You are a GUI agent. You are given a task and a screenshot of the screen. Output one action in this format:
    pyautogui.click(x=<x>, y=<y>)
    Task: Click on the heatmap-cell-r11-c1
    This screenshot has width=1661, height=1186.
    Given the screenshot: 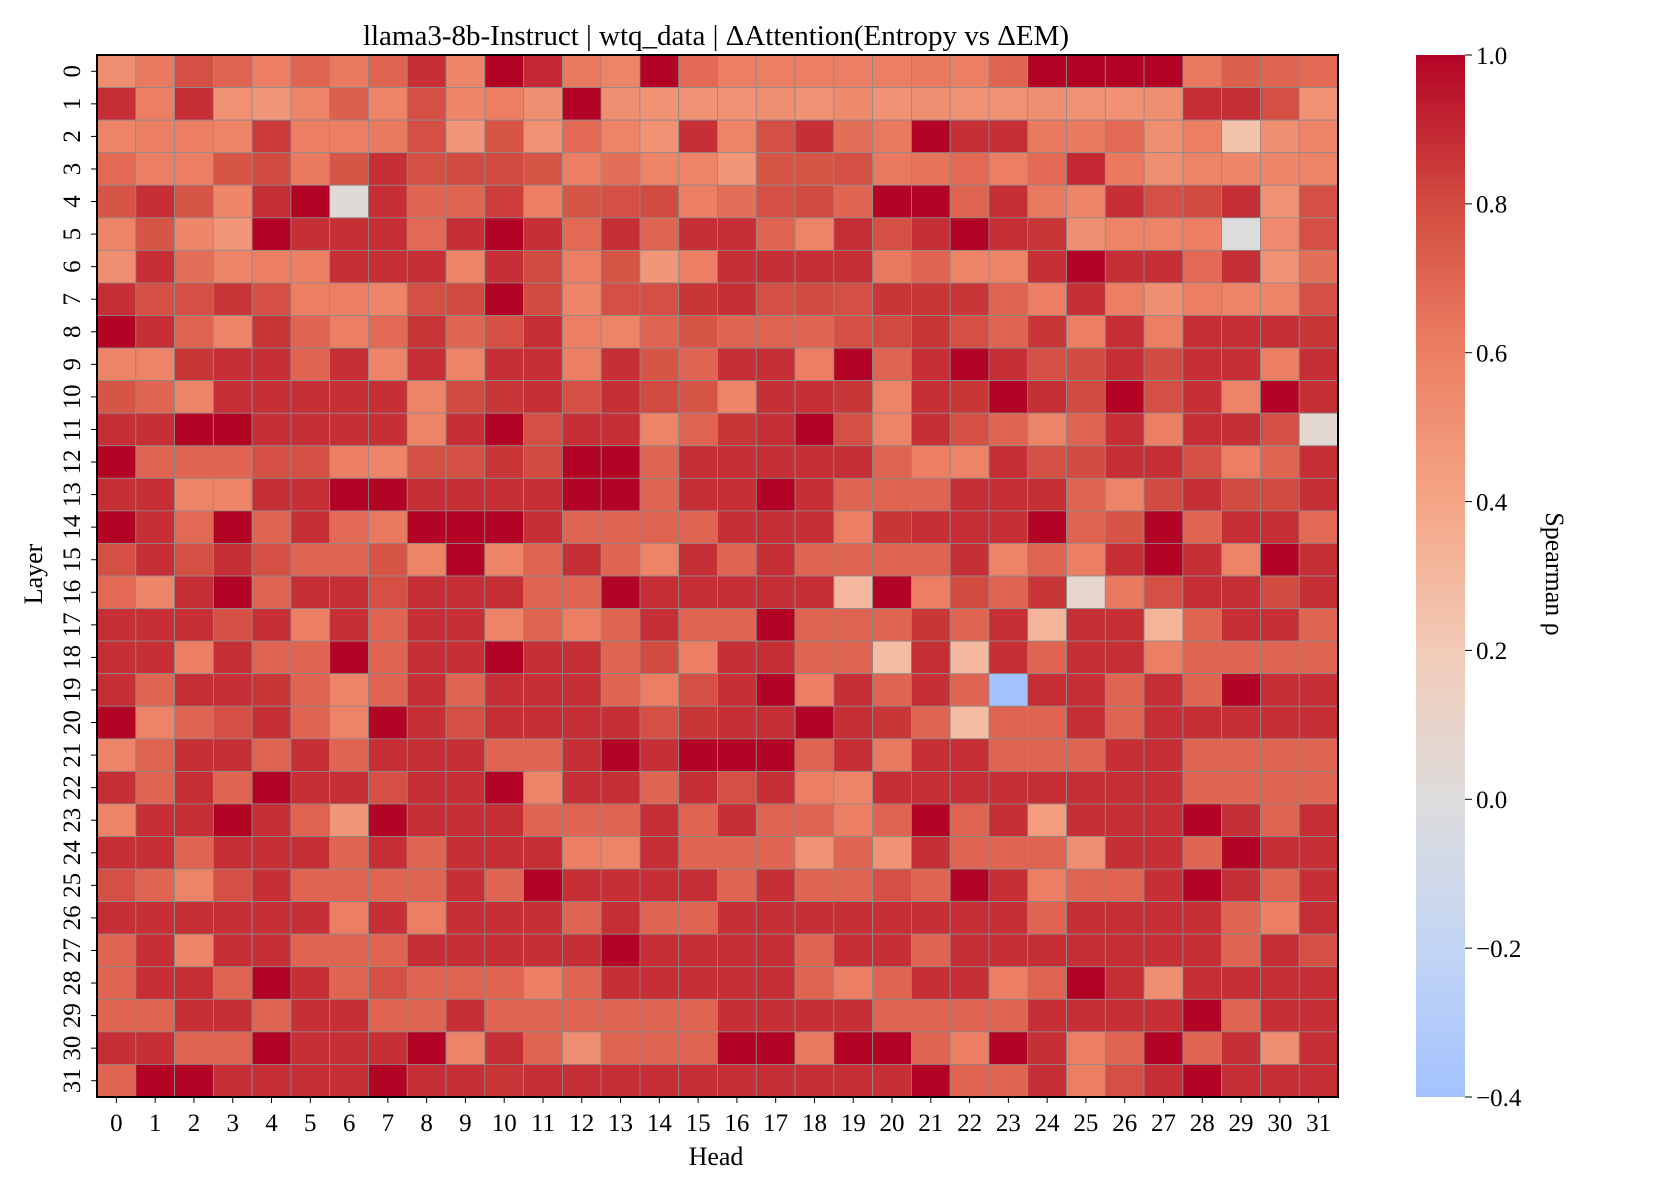 What is the action you would take?
    pyautogui.click(x=155, y=429)
    